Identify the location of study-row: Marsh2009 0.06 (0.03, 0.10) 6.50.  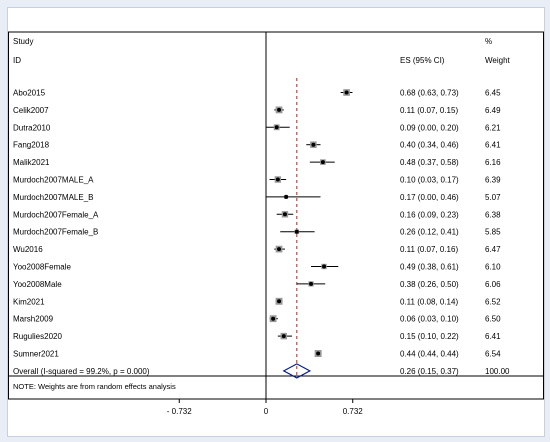
(257, 319).